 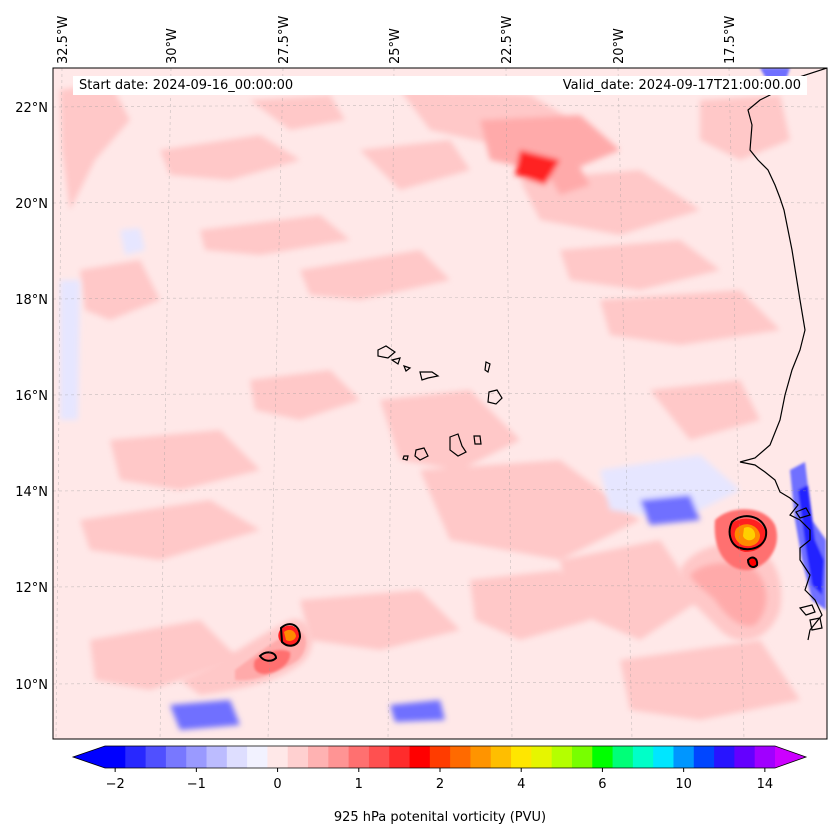 I want to click on lat-label: 18°N, so click(x=31, y=300).